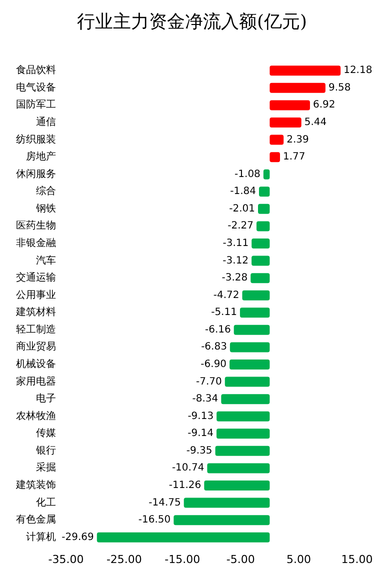 The image size is (384, 582). What do you see at coordinates (36, 364) in the screenshot?
I see `y-tick-label: 机械设备` at bounding box center [36, 364].